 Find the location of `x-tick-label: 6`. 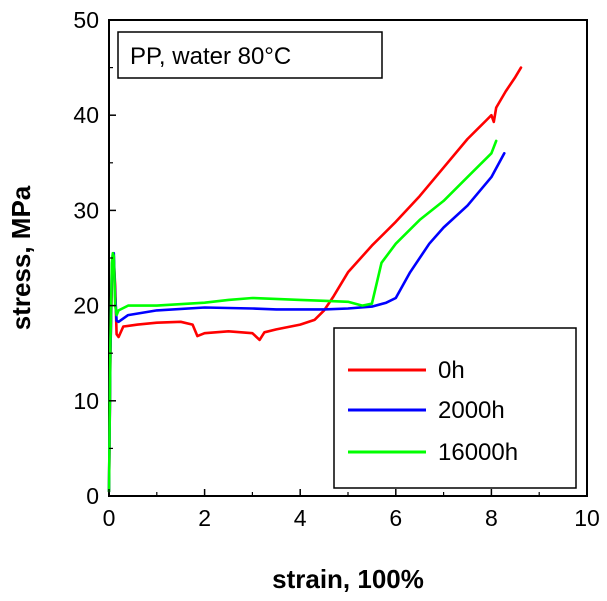

x-tick-label: 6 is located at coordinates (395, 518).